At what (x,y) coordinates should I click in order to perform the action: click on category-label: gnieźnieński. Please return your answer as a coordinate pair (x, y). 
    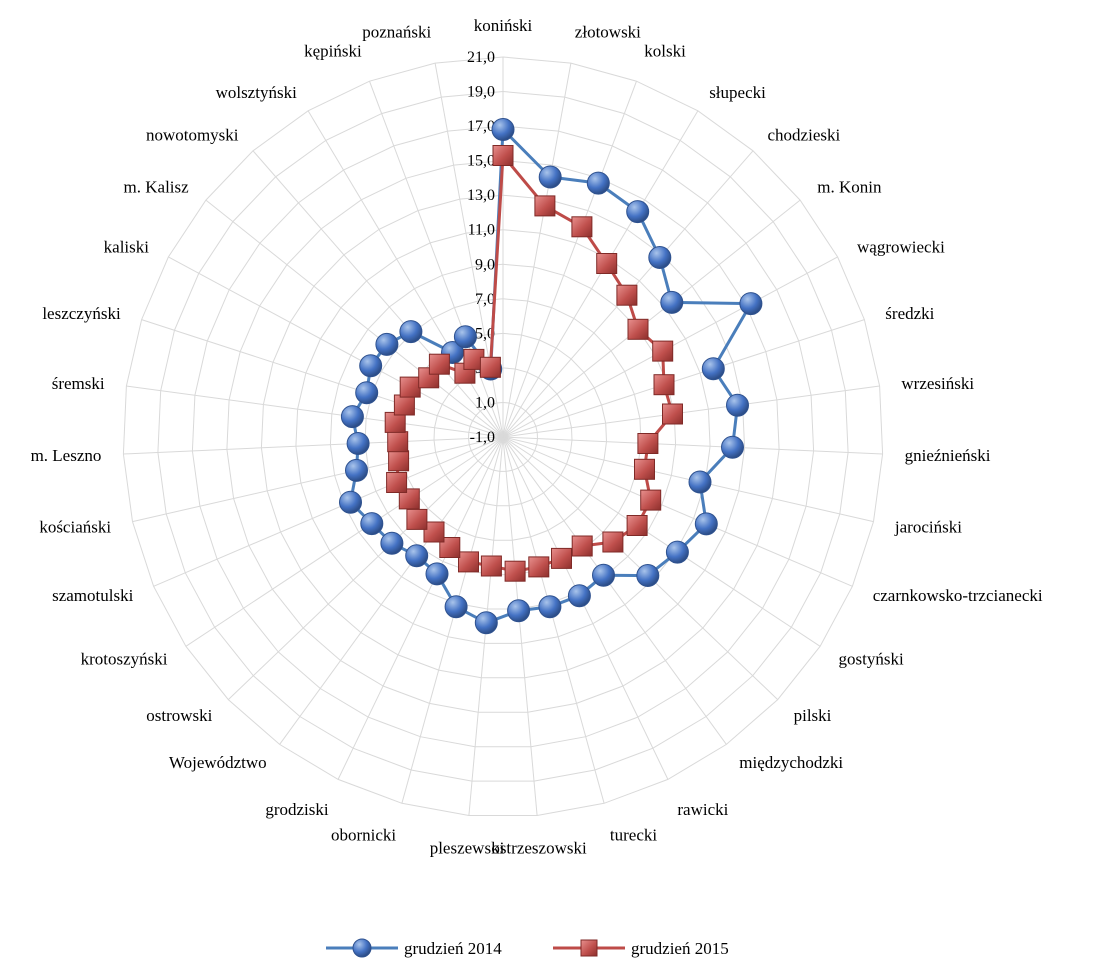
    Looking at the image, I should click on (948, 455).